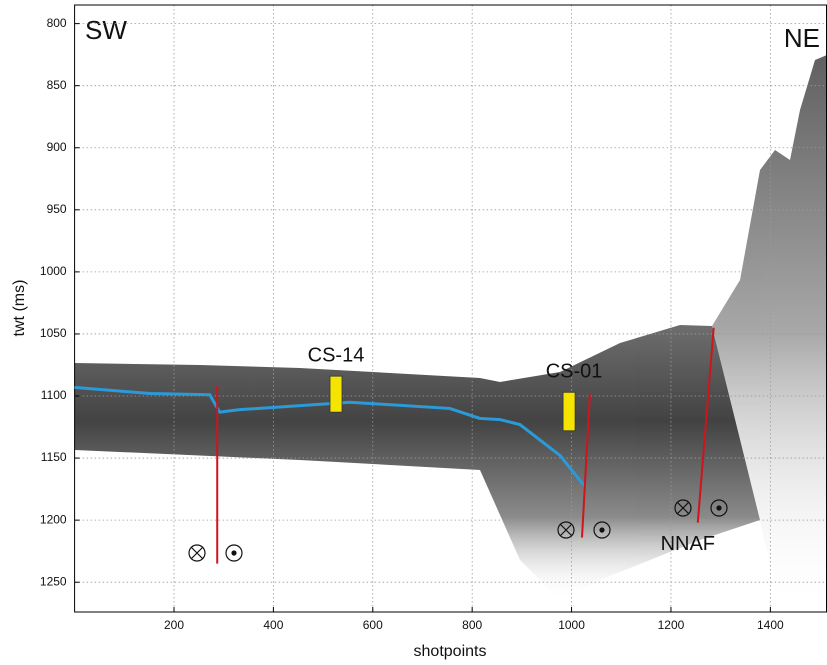  Describe the element at coordinates (336, 355) in the screenshot. I see `core-label: CS-14` at that location.